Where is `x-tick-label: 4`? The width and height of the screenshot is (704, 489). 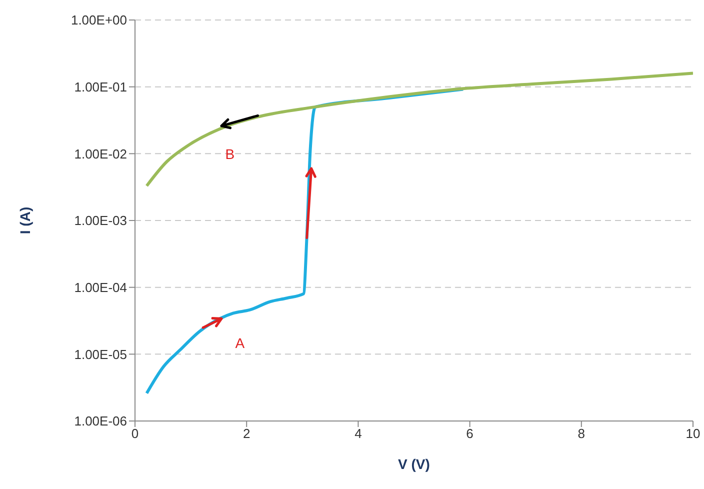
x-tick-label: 4 is located at coordinates (358, 434).